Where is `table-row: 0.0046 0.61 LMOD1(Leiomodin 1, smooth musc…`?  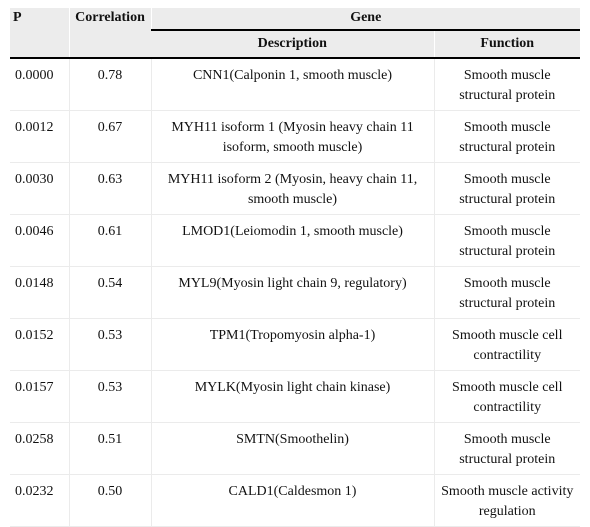 table-row: 0.0046 0.61 LMOD1(Leiomodin 1, smooth musc… is located at coordinates (295, 240).